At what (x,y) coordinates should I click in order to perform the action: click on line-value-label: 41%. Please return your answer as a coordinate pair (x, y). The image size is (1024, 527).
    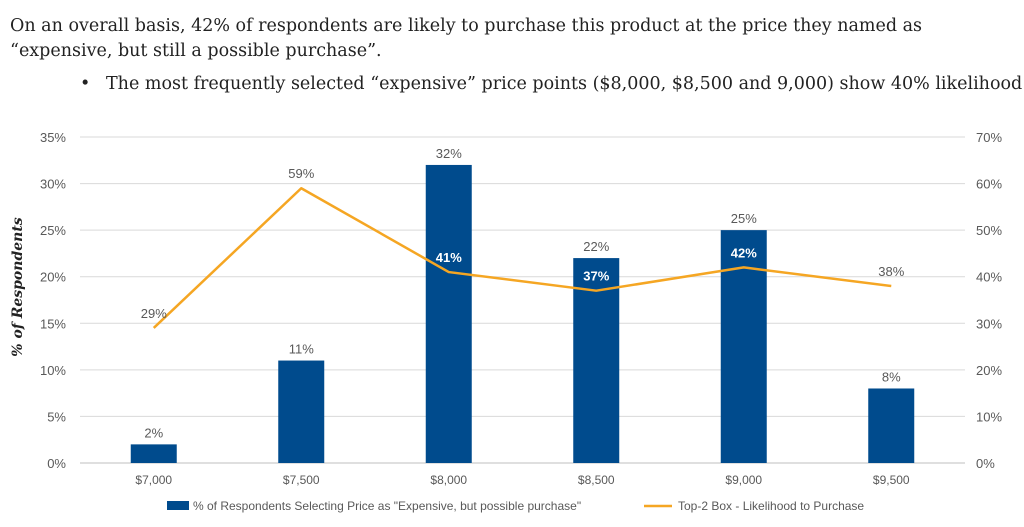
    Looking at the image, I should click on (449, 257).